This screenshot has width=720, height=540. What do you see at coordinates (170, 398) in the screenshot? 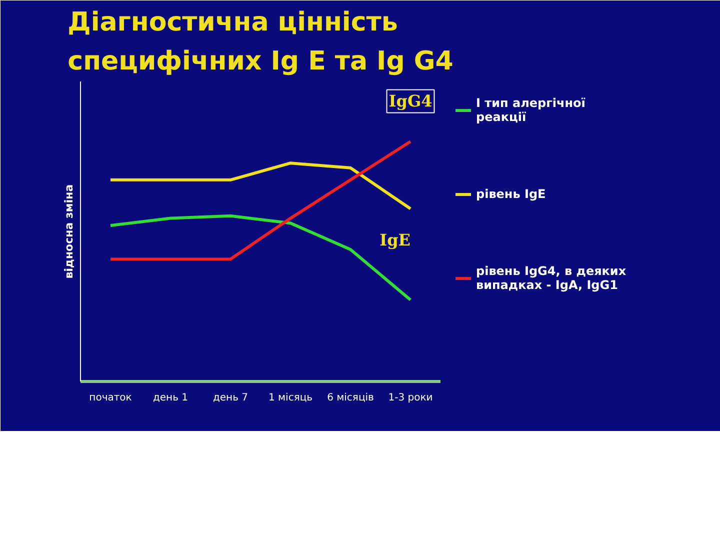
I see `x-tick-label: день 1` at bounding box center [170, 398].